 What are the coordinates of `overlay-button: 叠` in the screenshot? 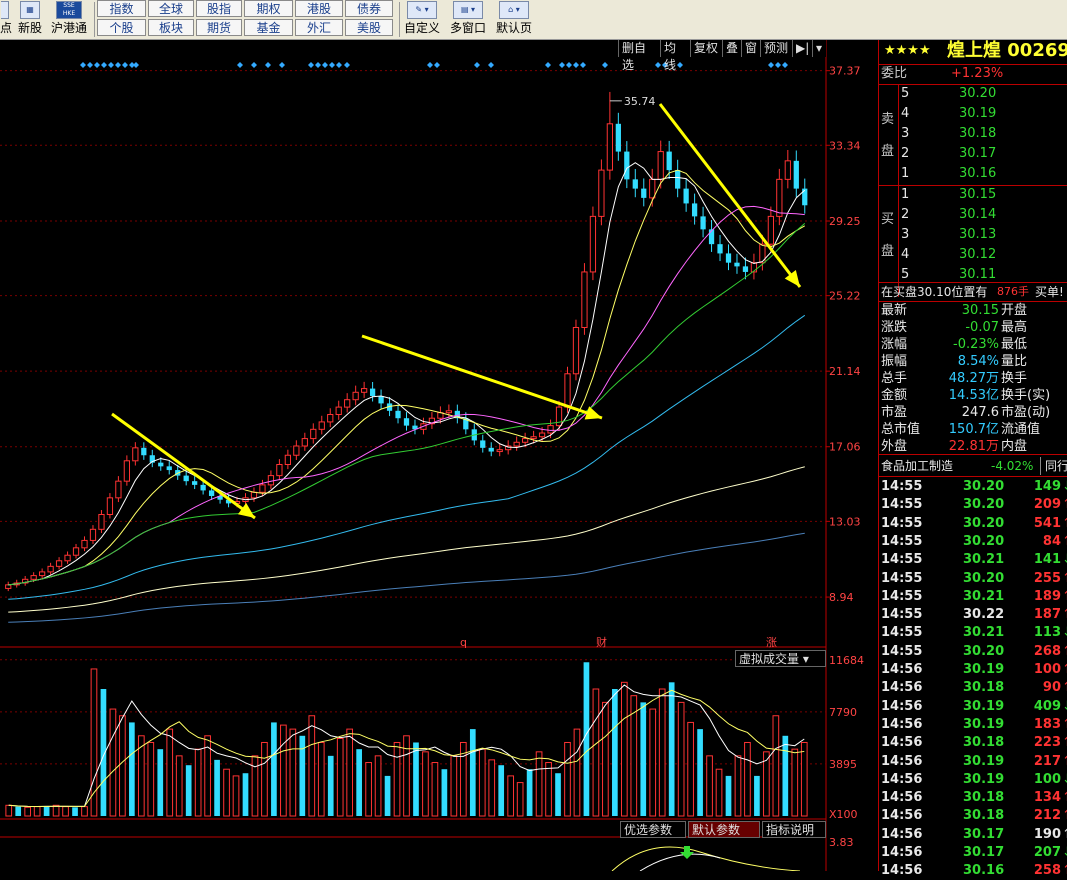 It's located at (731, 48).